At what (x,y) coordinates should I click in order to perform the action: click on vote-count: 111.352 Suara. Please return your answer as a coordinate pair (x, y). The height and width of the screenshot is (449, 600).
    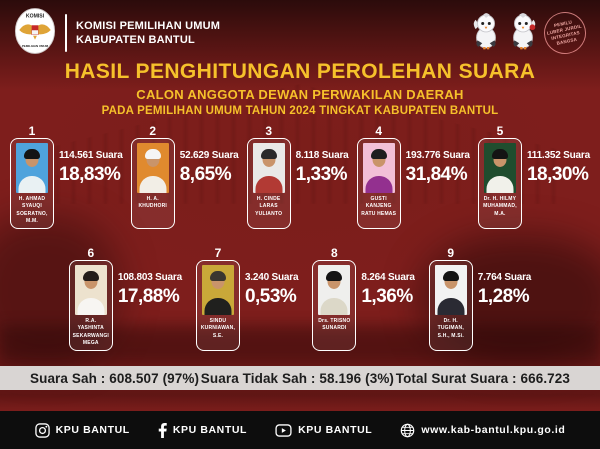
    Looking at the image, I should click on (558, 155).